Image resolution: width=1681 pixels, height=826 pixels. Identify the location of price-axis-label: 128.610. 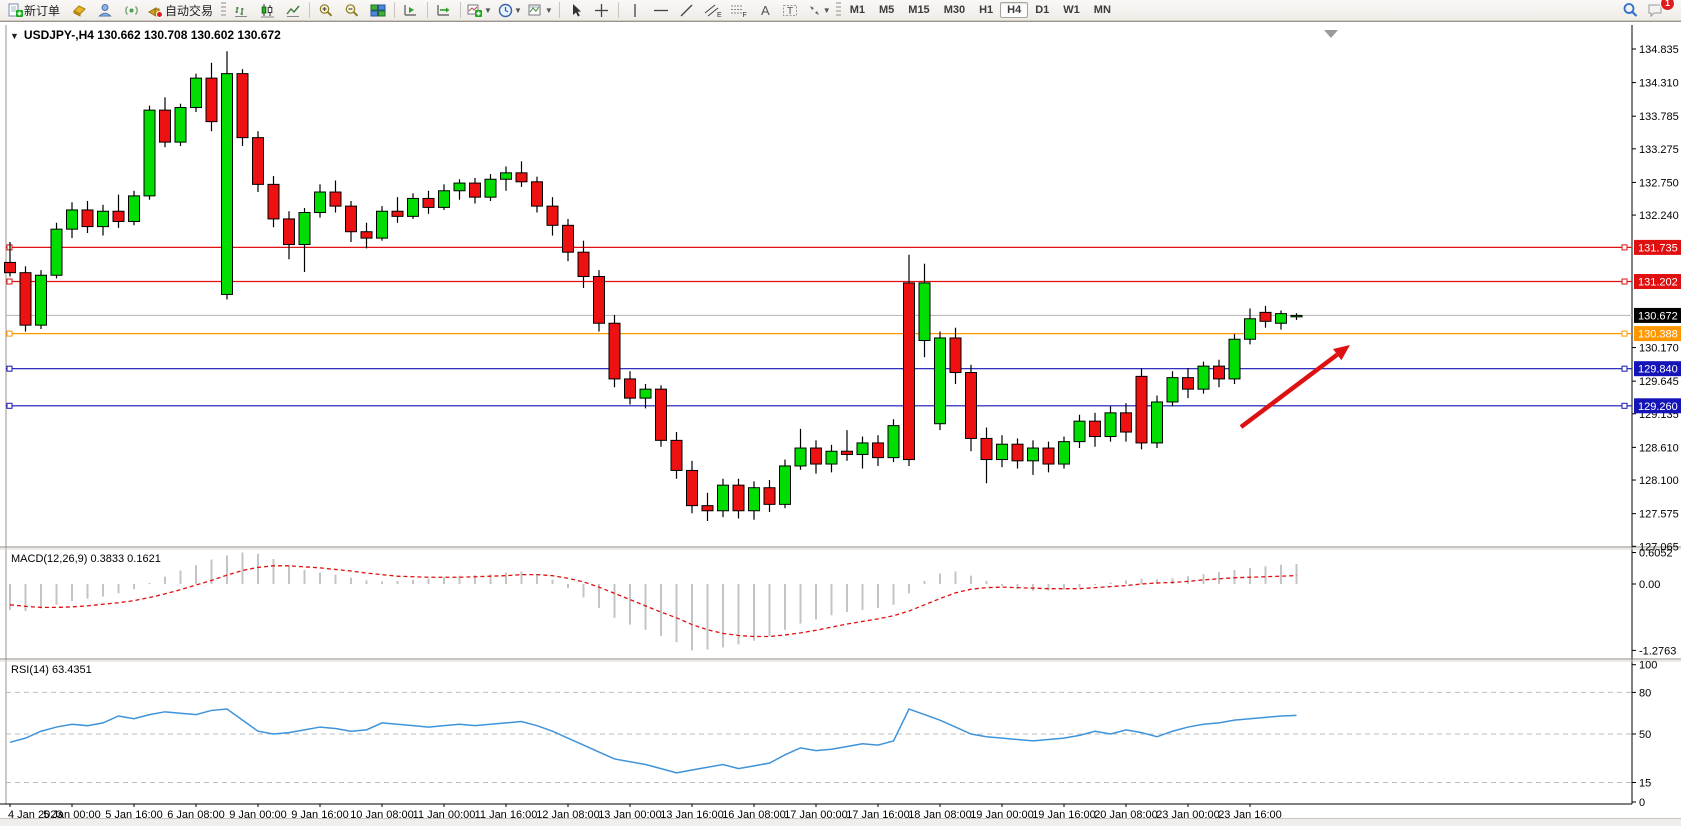
(1659, 448).